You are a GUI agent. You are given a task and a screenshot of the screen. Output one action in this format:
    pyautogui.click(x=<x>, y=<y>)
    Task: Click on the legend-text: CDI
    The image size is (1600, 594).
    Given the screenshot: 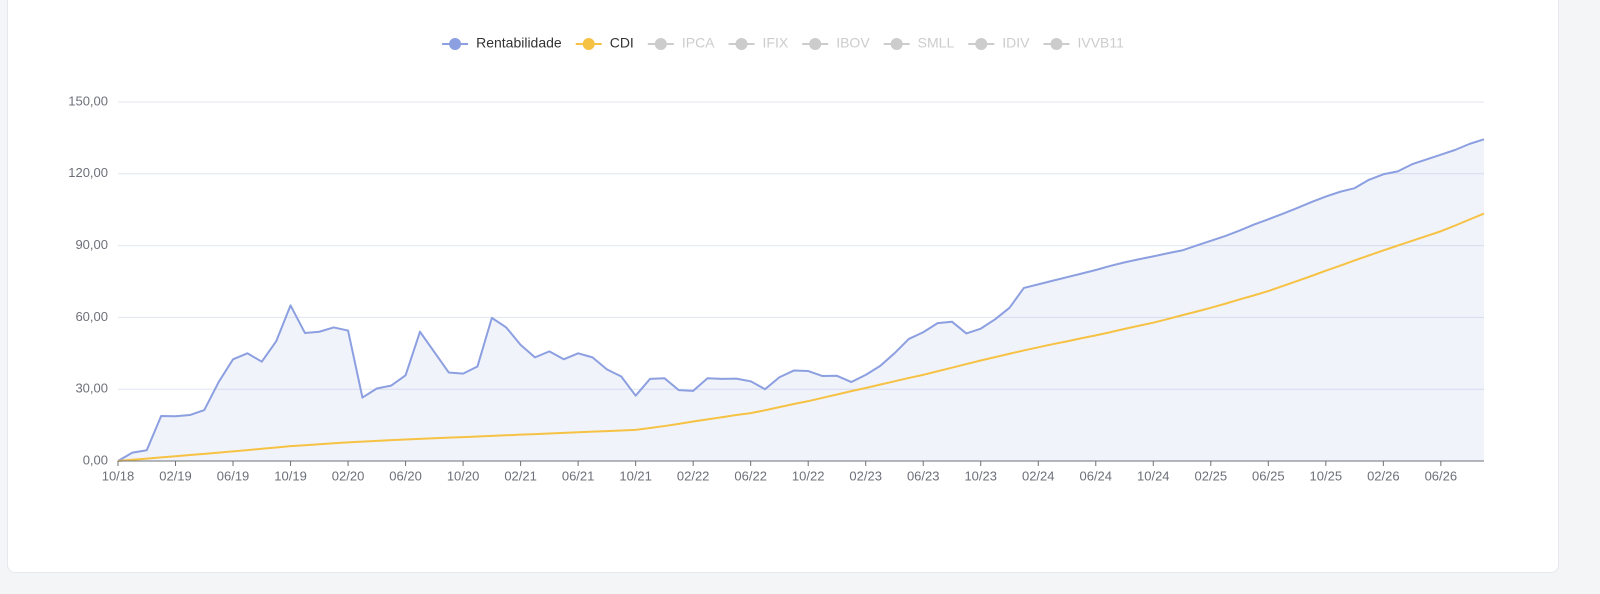 What is the action you would take?
    pyautogui.click(x=622, y=43)
    